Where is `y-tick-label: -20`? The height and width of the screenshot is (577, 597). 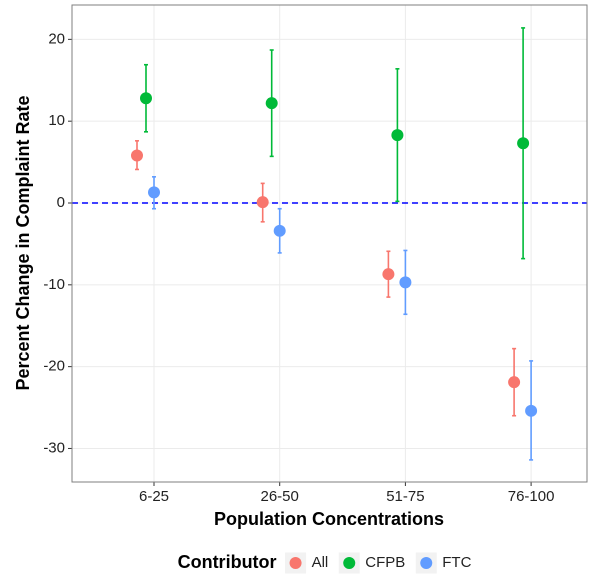
y-tick-label: -20 is located at coordinates (54, 366).